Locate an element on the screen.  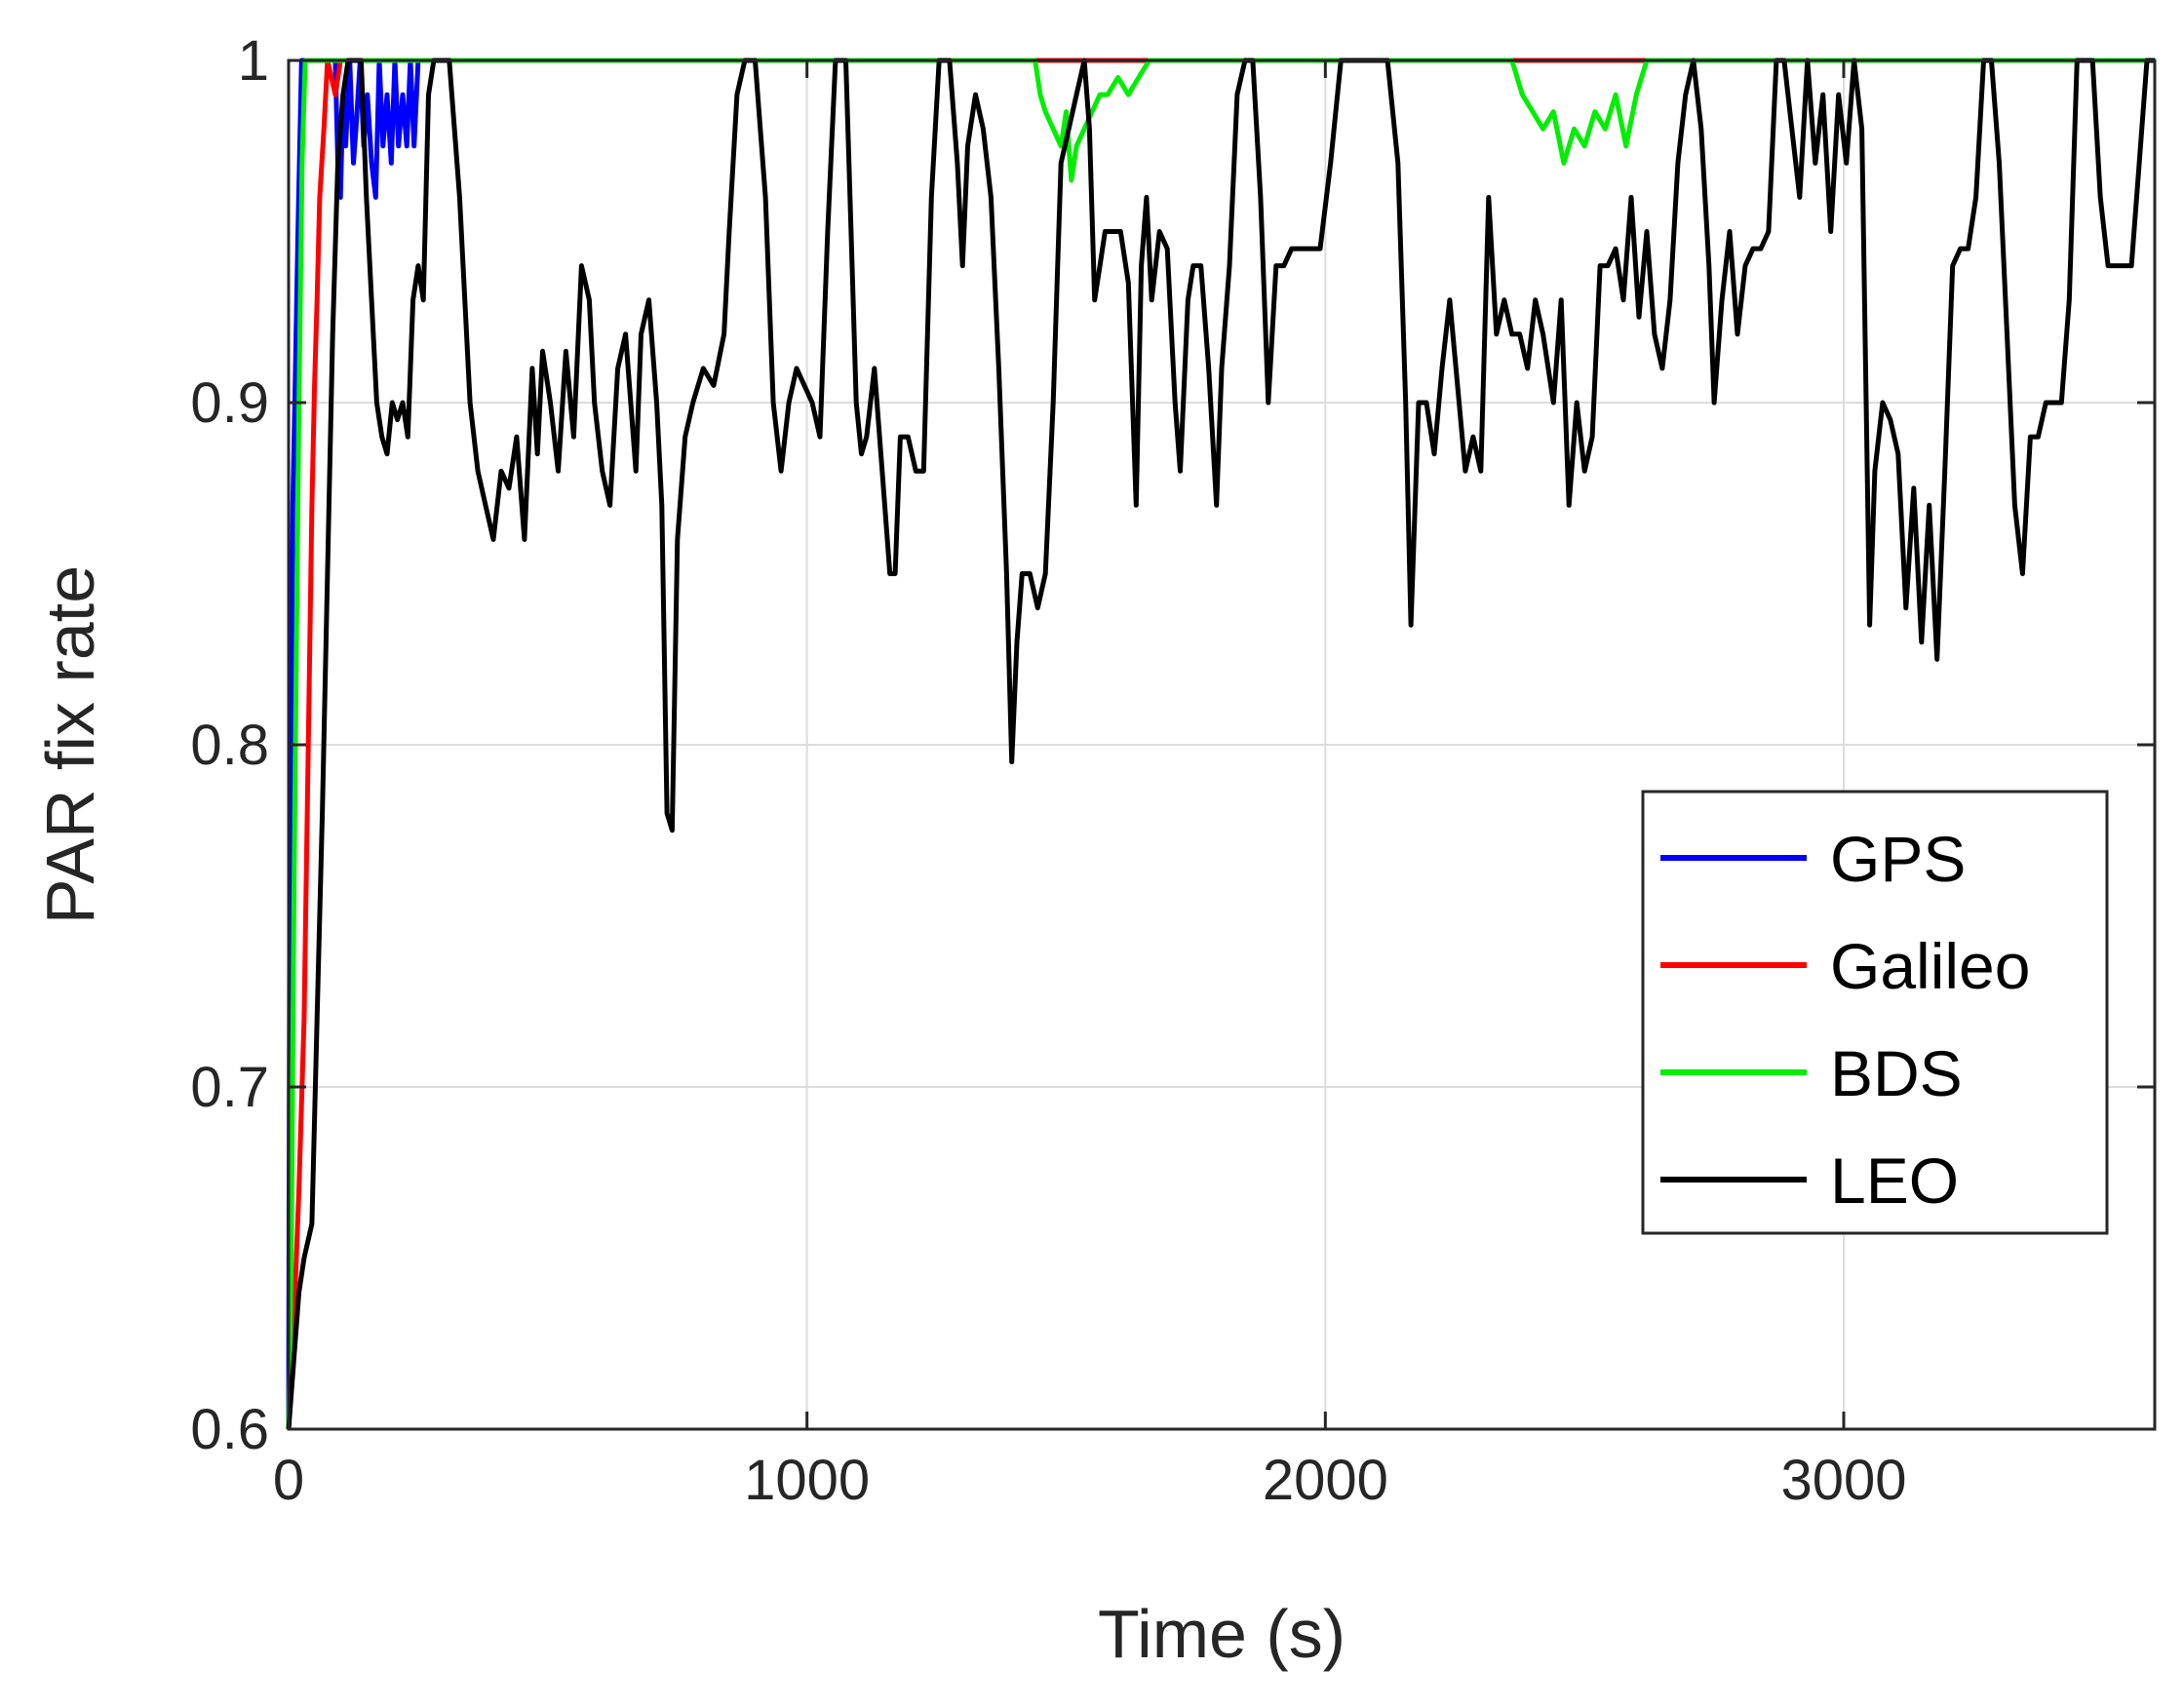
x-tick-label: 0 is located at coordinates (288, 1480).